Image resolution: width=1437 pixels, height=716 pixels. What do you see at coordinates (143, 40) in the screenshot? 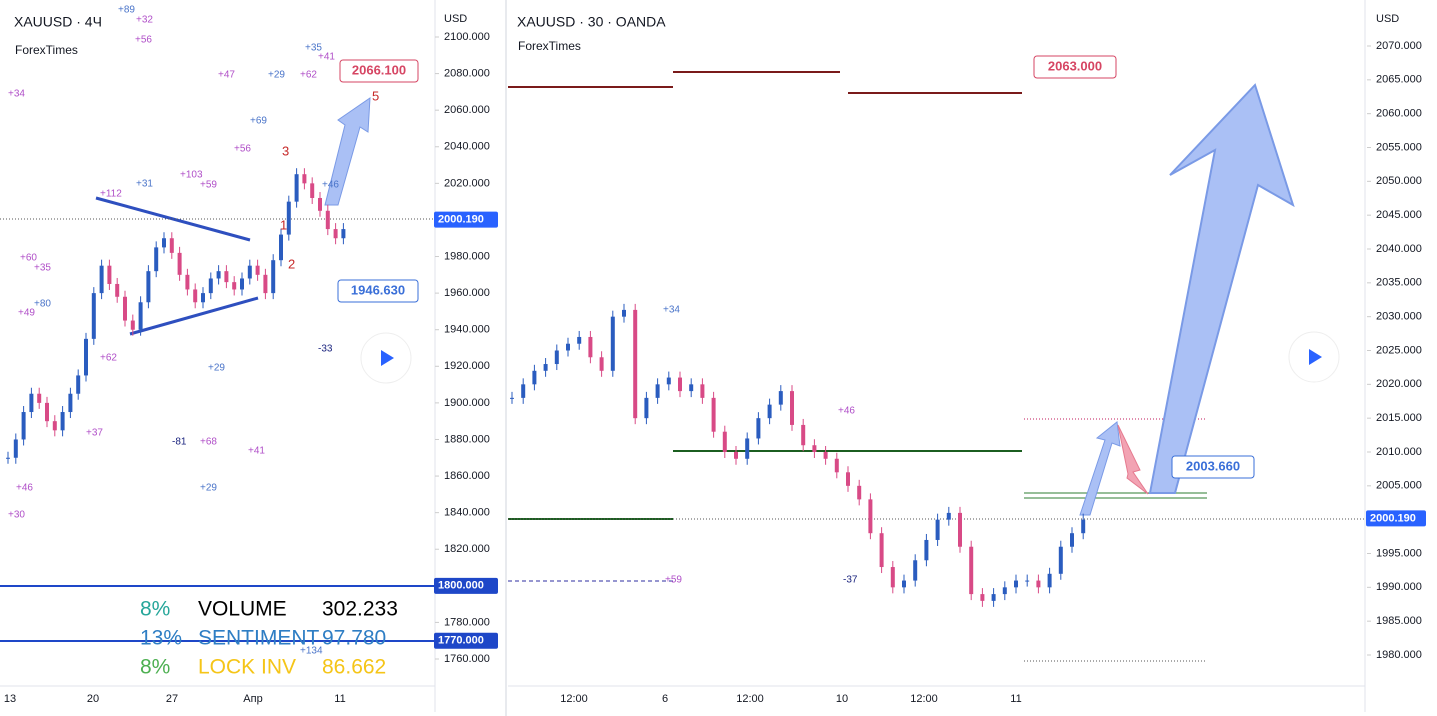
I see `annotation: +56` at bounding box center [143, 40].